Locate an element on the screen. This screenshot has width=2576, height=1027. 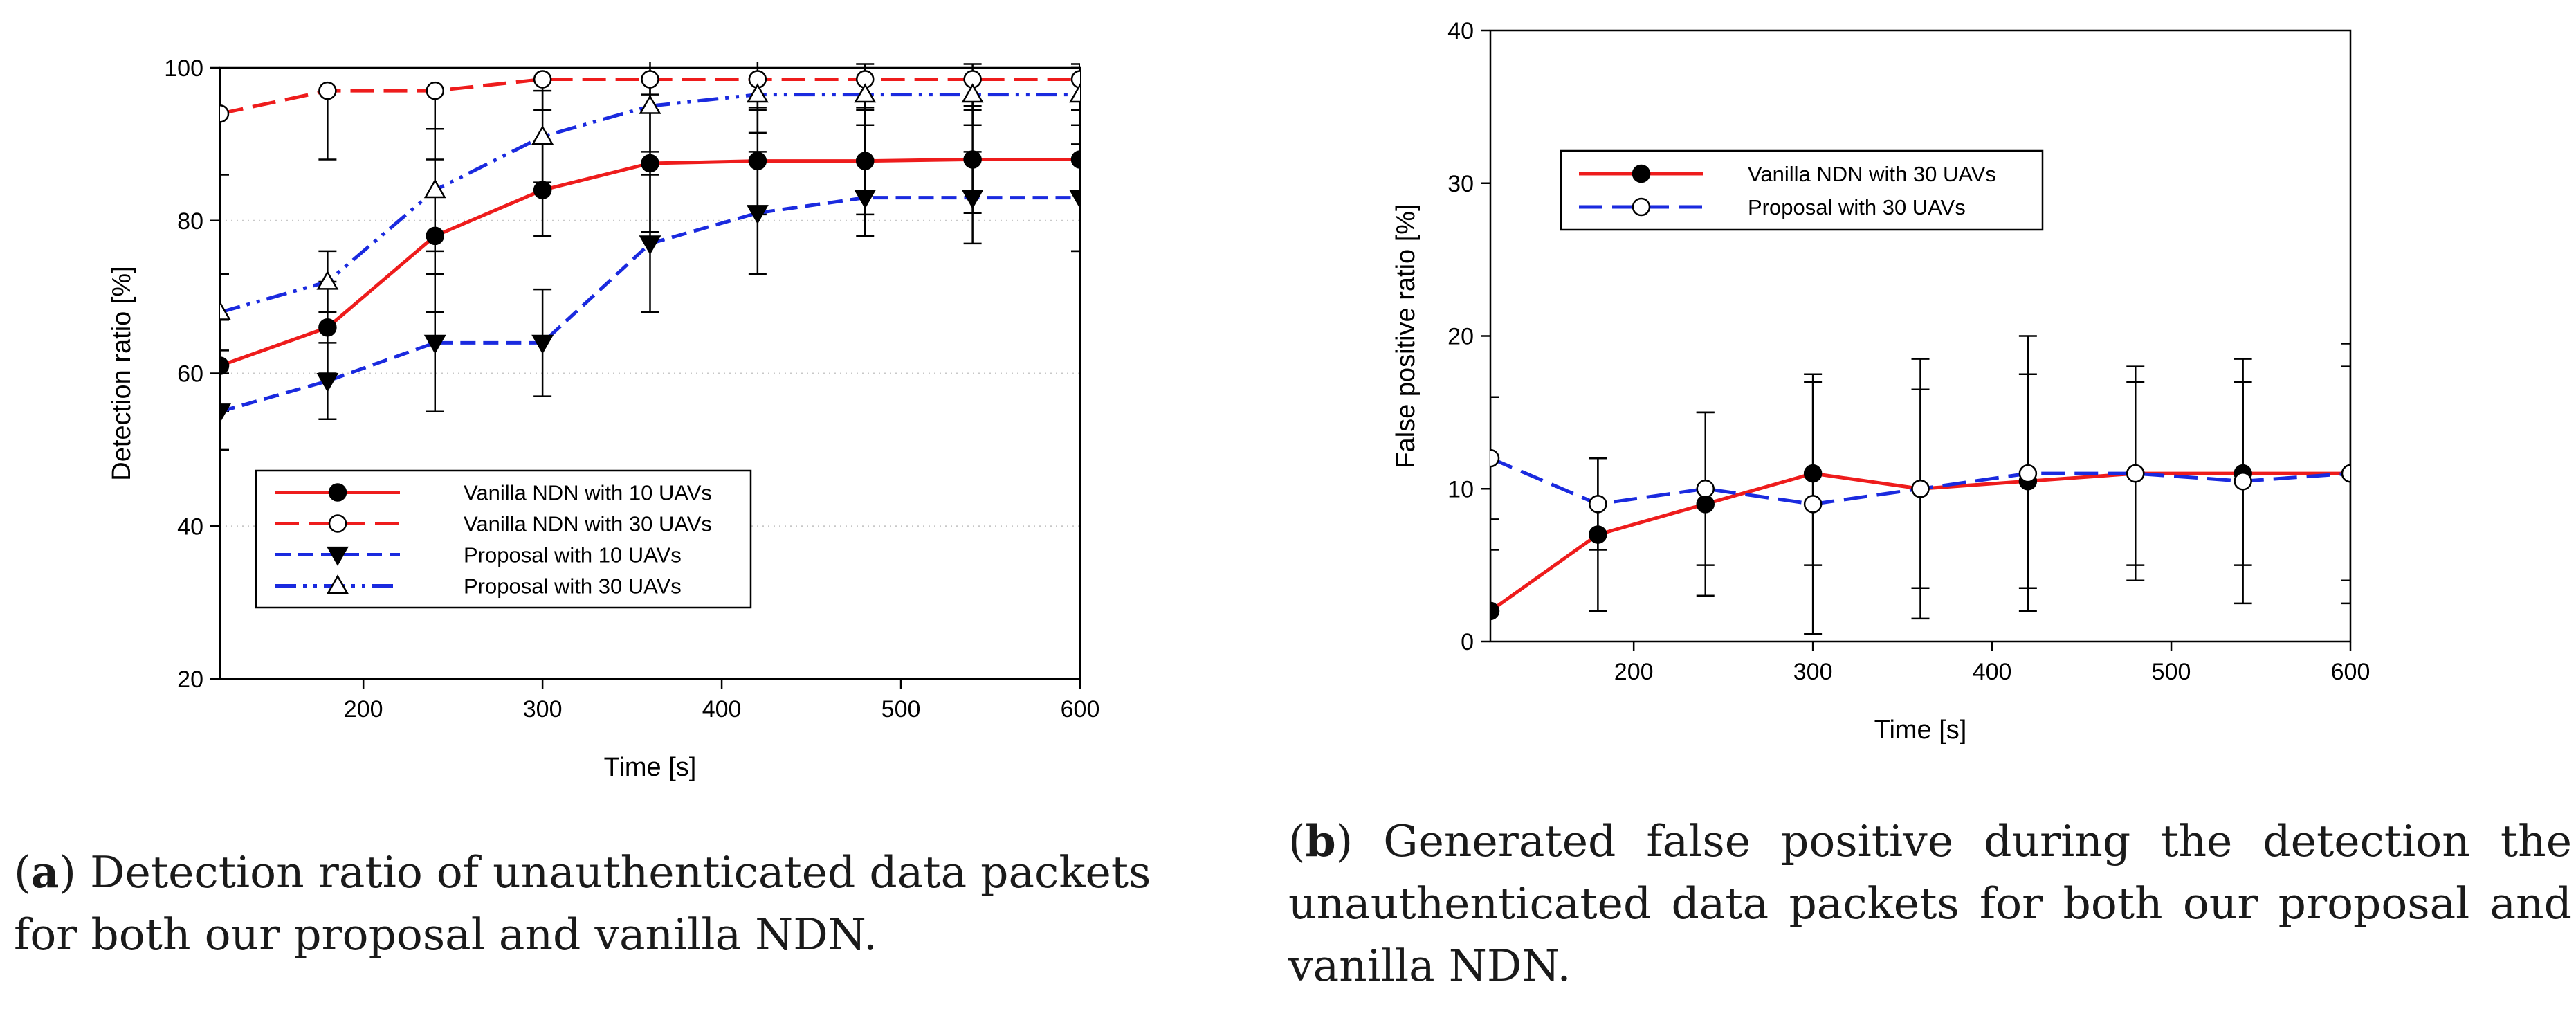
caption-a-label: a is located at coordinates (45, 872).